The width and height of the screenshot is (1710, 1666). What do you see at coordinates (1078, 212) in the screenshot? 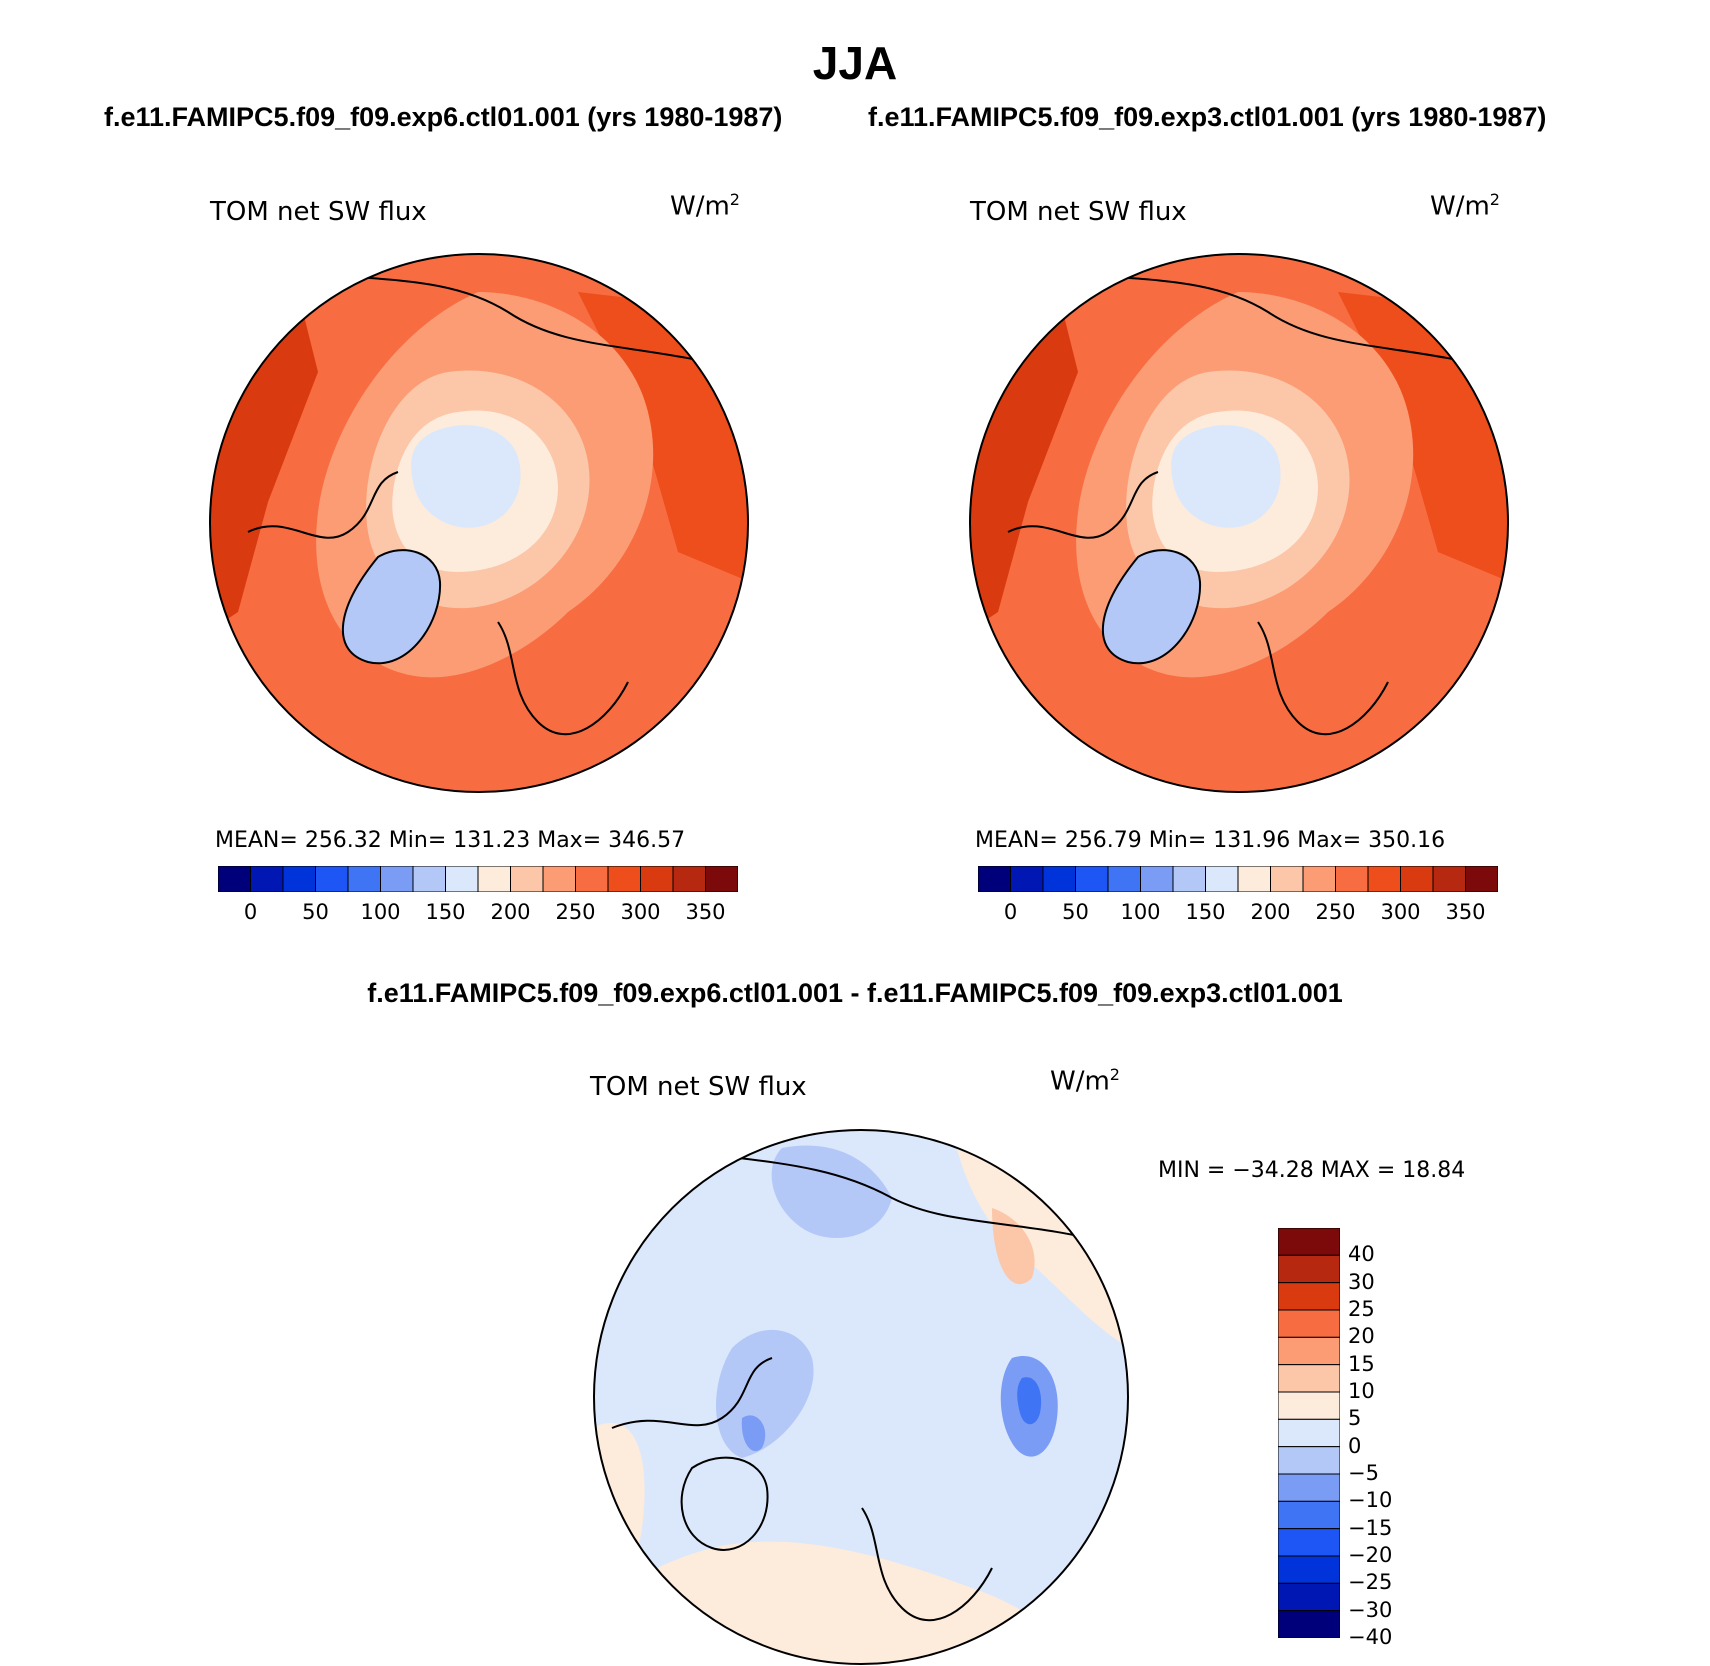
I see `right-panel-label: TOM net SW flux` at bounding box center [1078, 212].